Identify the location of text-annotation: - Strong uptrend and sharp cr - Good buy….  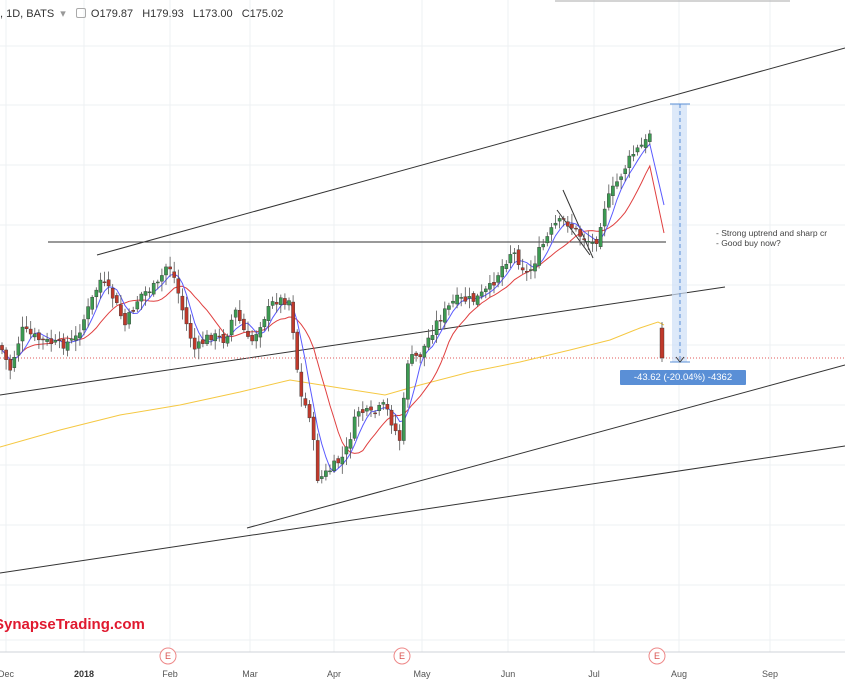
(771, 238).